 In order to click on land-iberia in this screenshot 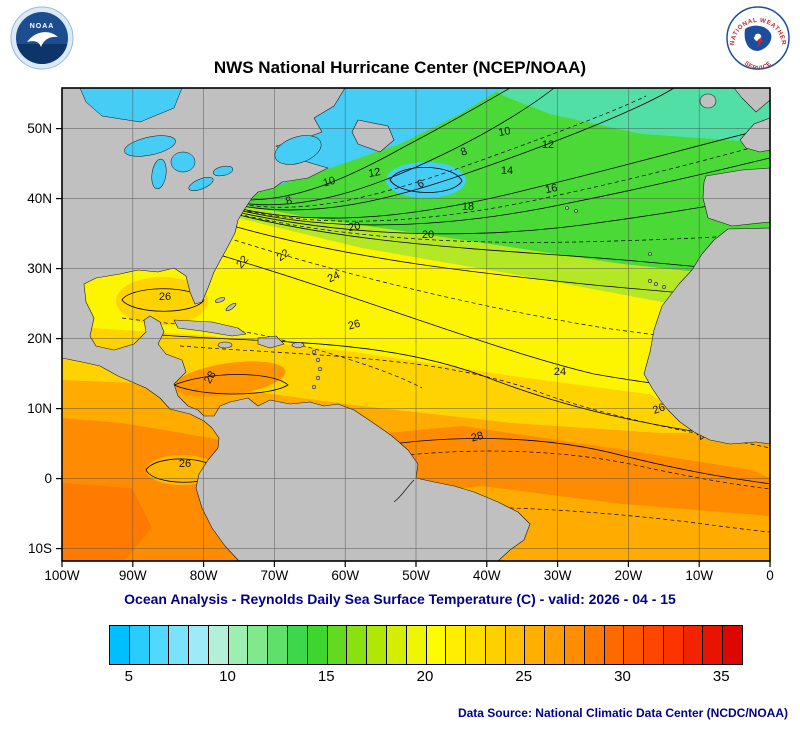, I will do `click(736, 197)`.